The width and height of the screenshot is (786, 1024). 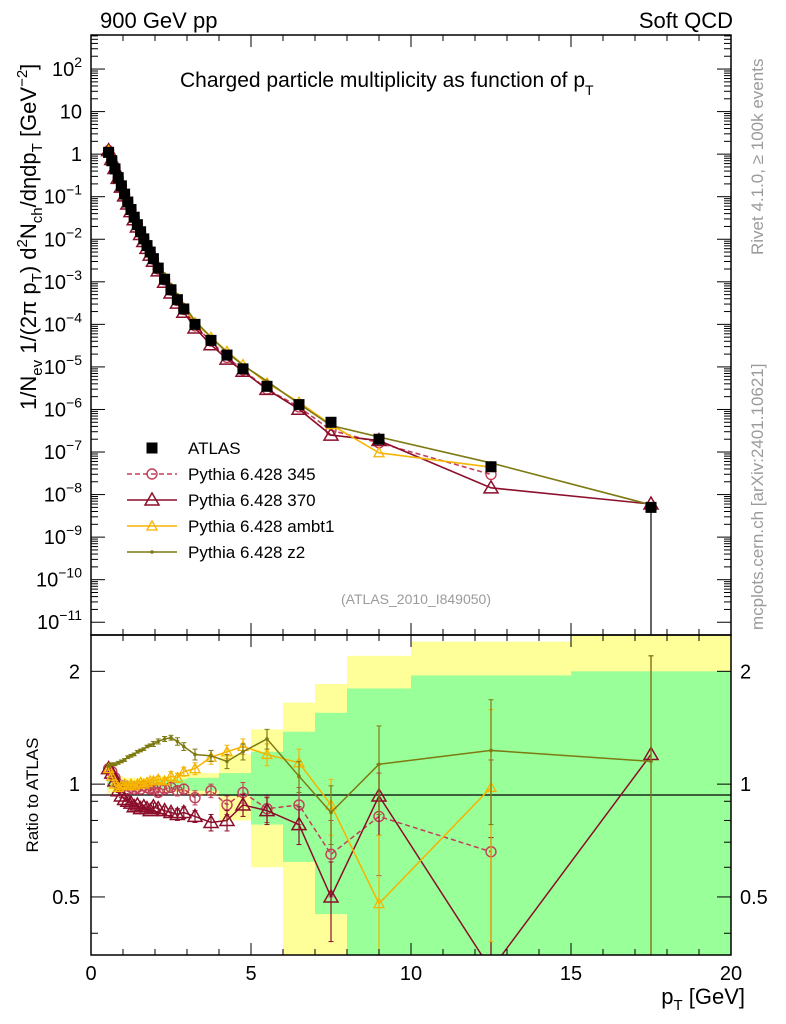 What do you see at coordinates (757, 157) in the screenshot?
I see `rivet-label: Rivet 4.1.0, ≥ 100k events` at bounding box center [757, 157].